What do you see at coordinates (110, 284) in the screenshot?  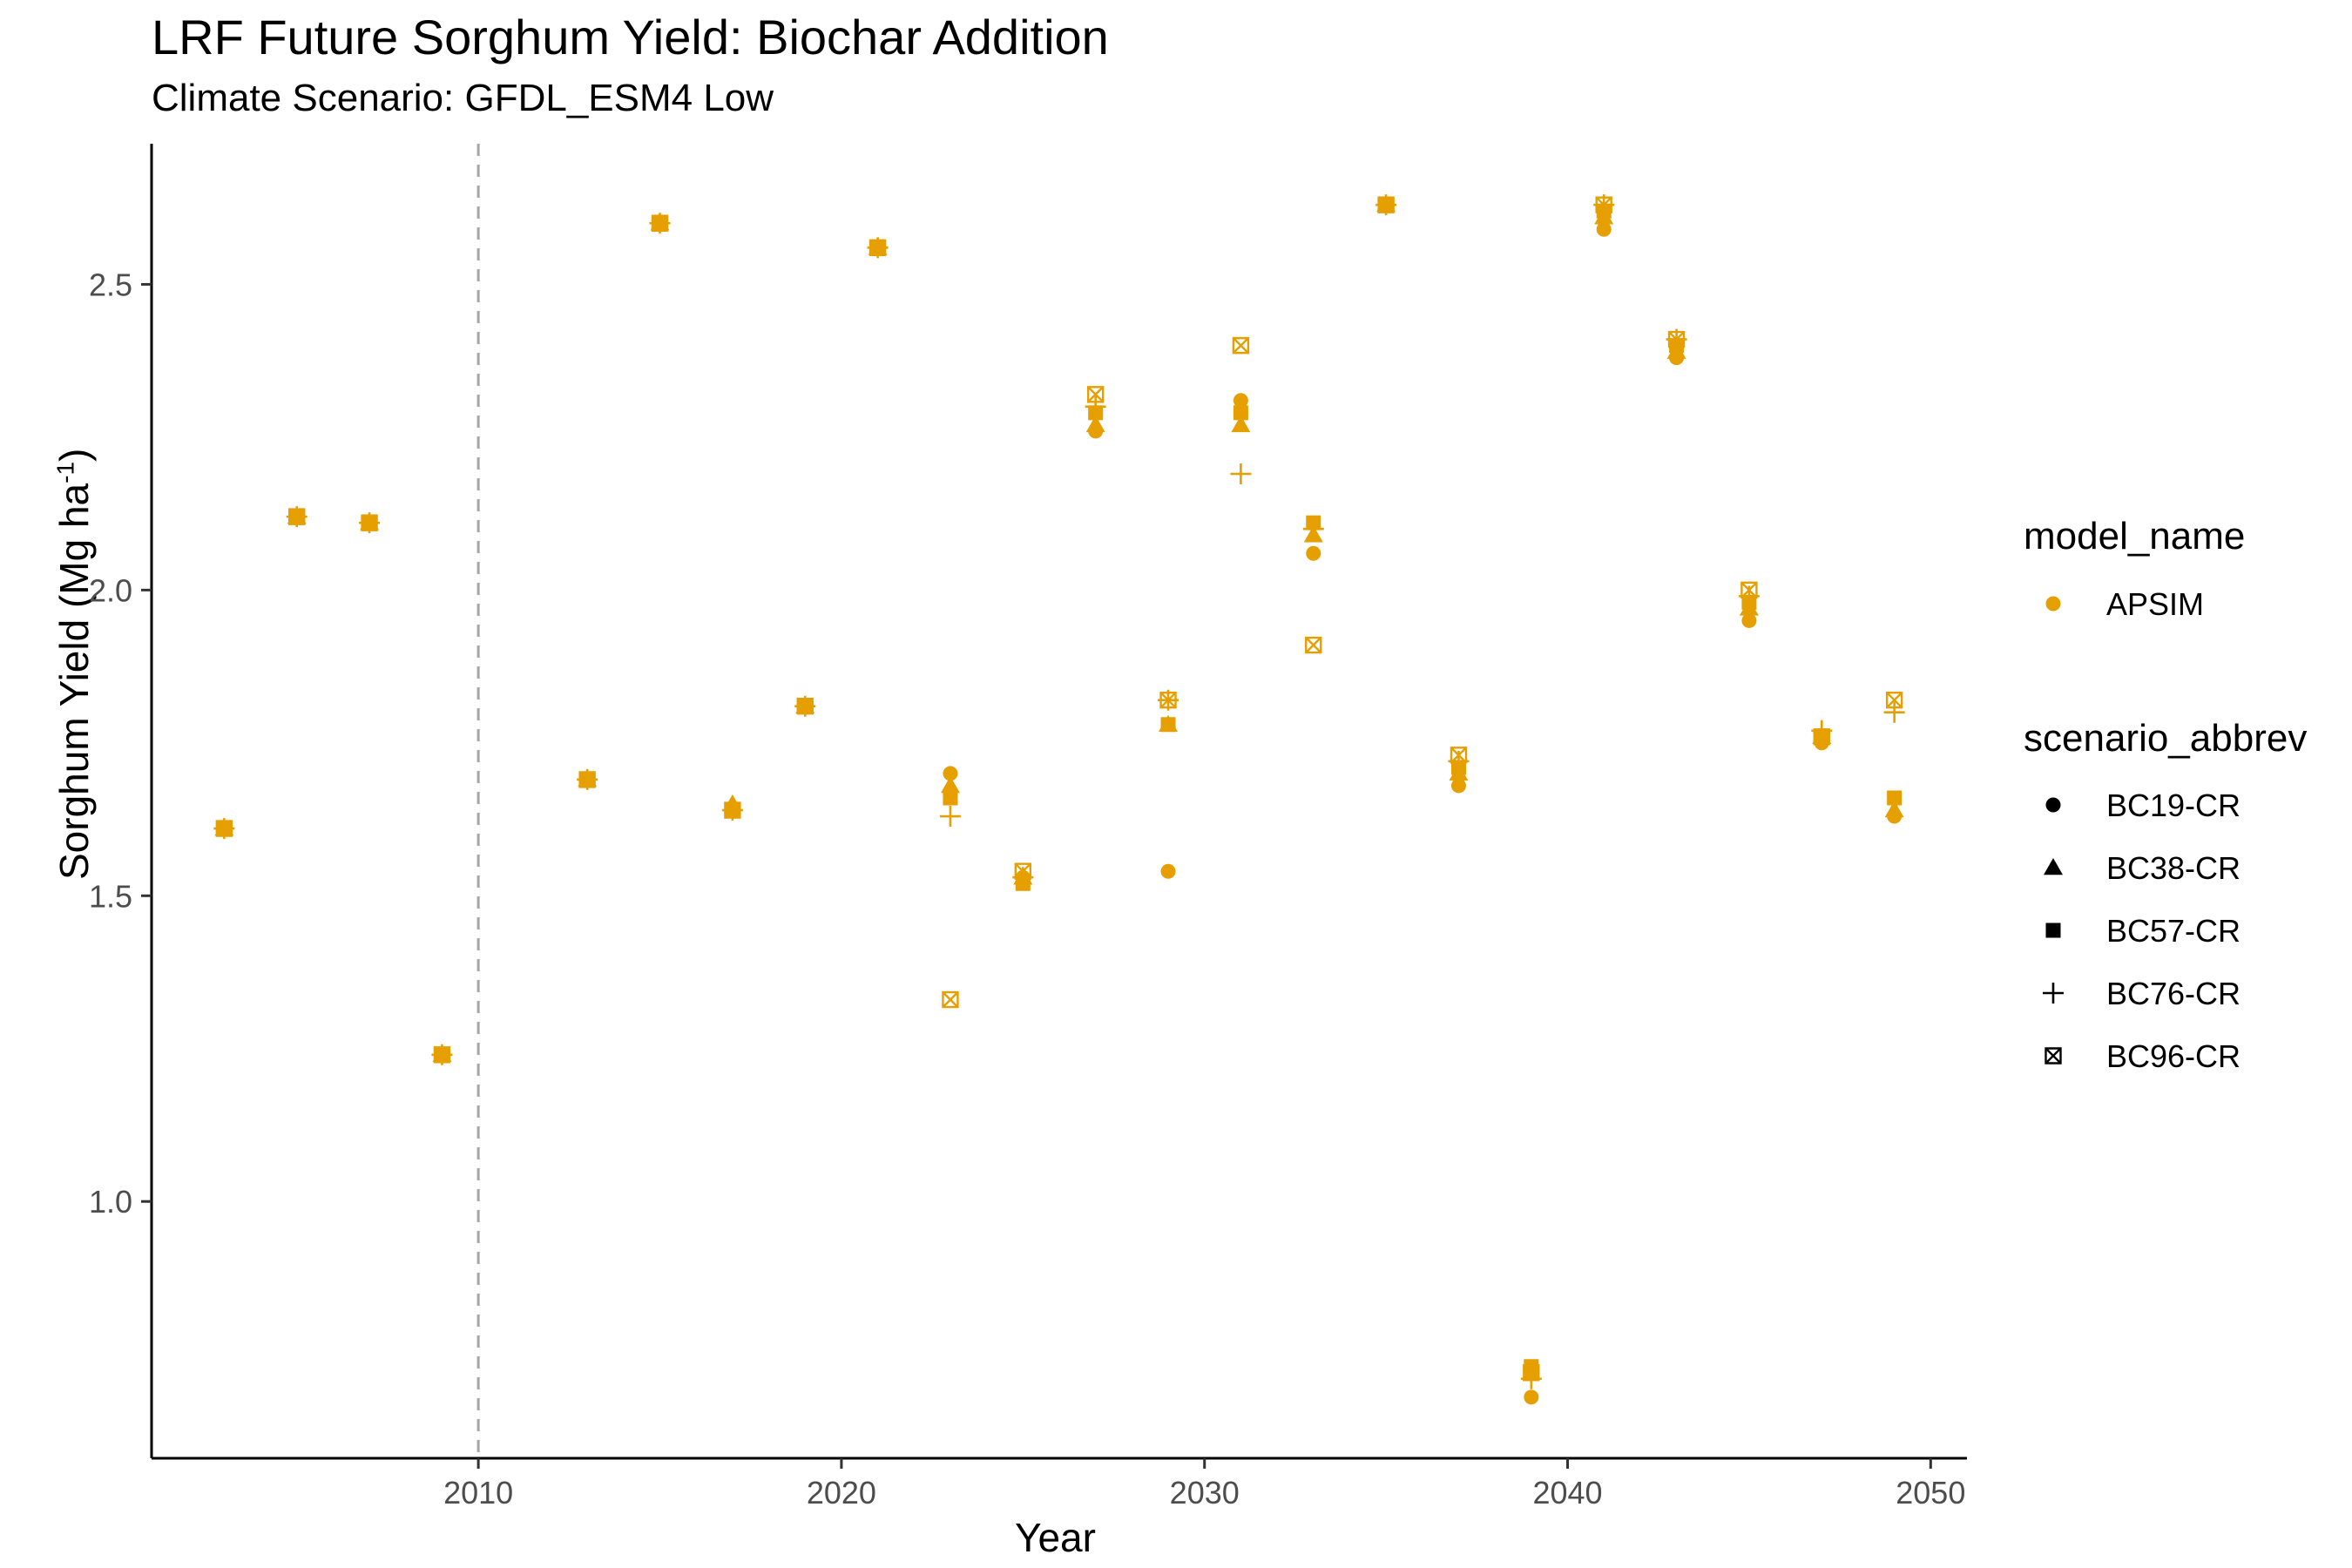 I see `y-tick-label: 2.5` at bounding box center [110, 284].